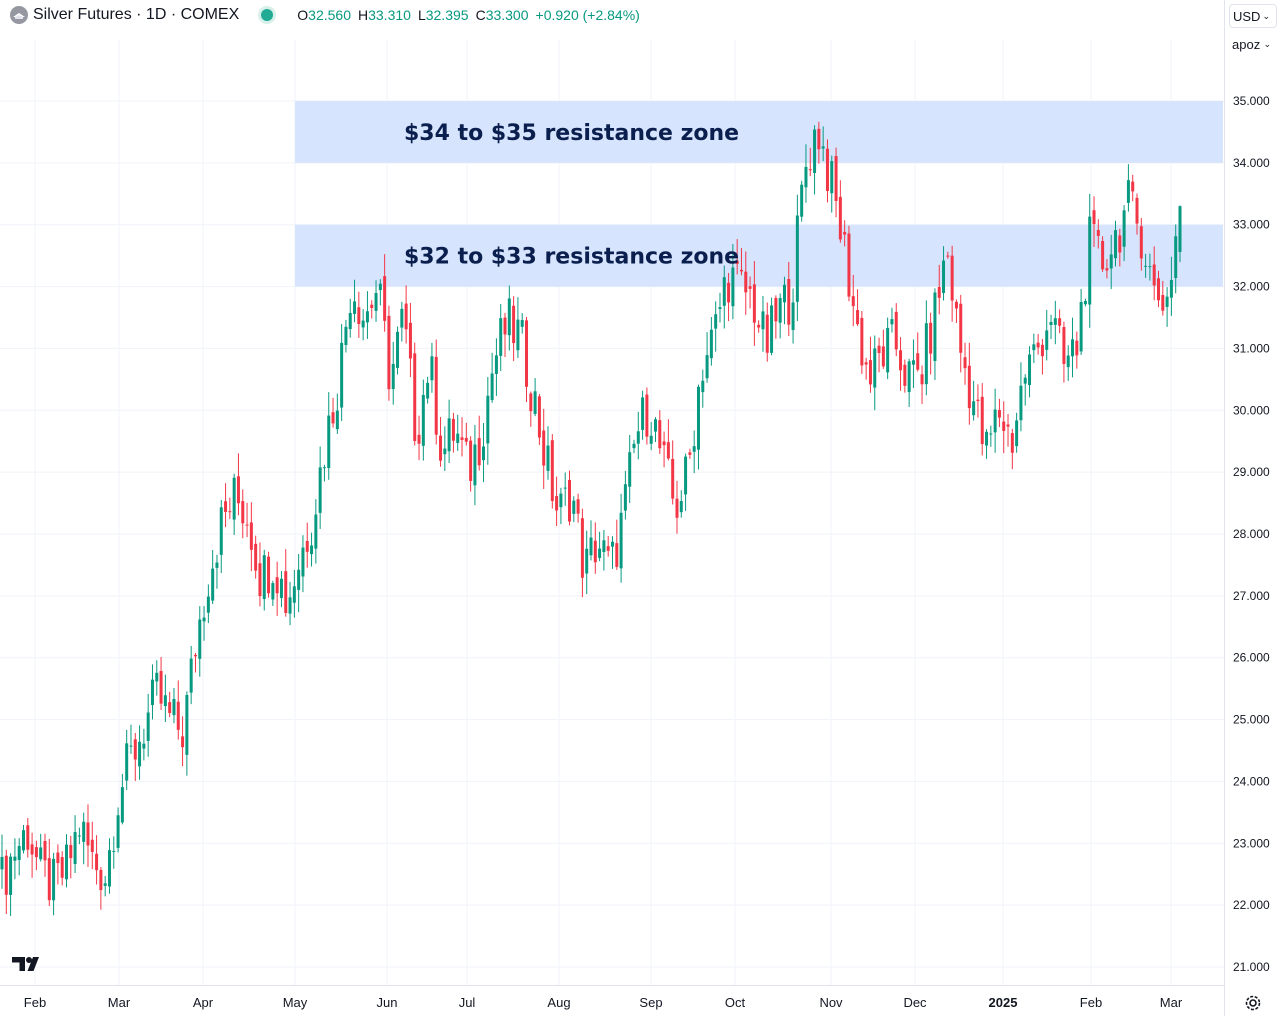 This screenshot has width=1280, height=1016. I want to click on gear-icon, so click(1253, 1003).